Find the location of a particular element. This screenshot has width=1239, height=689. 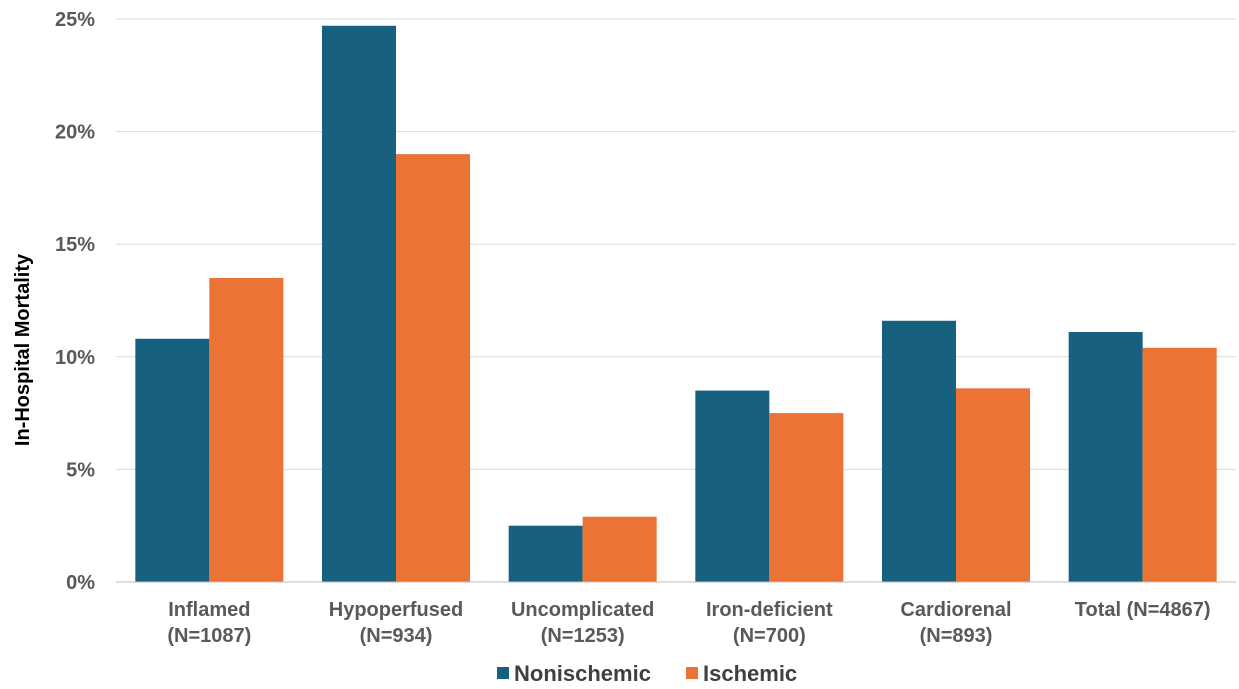

x-tick-label: Total (N=4867) is located at coordinates (1143, 610).